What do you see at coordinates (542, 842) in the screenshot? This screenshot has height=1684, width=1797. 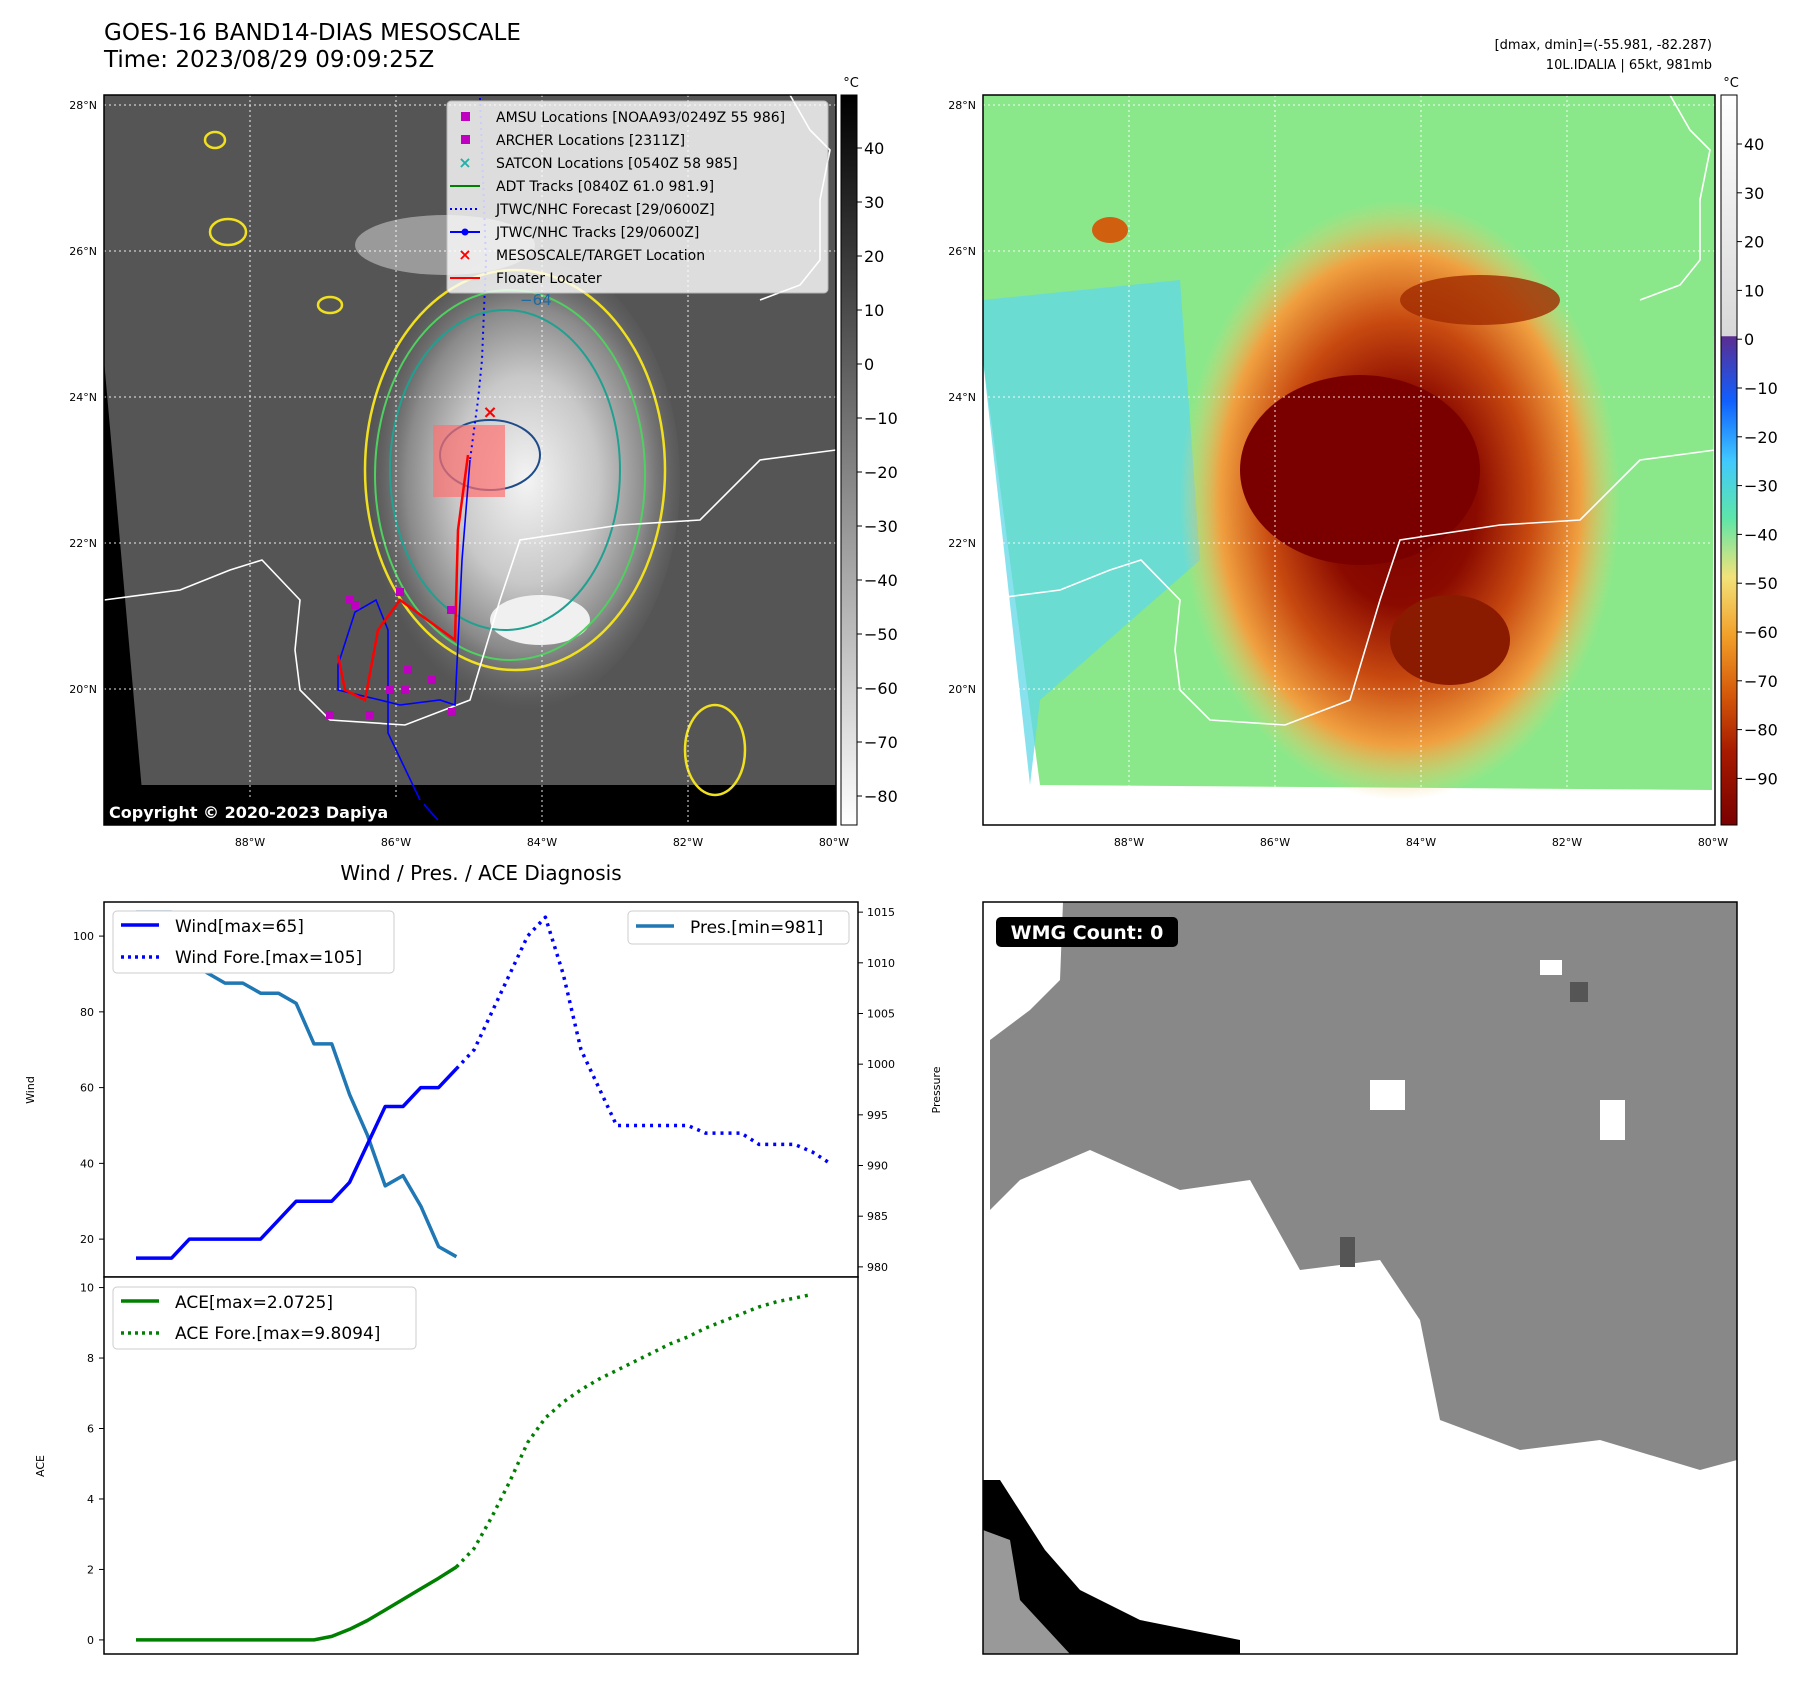 I see `lon-label: 84°W` at bounding box center [542, 842].